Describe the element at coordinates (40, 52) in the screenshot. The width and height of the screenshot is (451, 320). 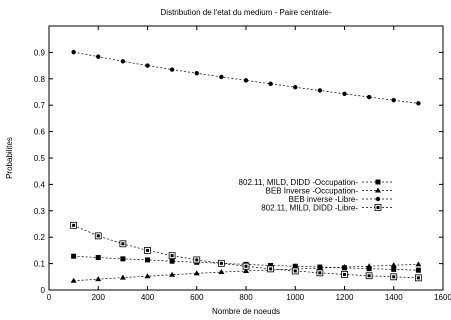
I see `y-tick-label: 0.9` at that location.